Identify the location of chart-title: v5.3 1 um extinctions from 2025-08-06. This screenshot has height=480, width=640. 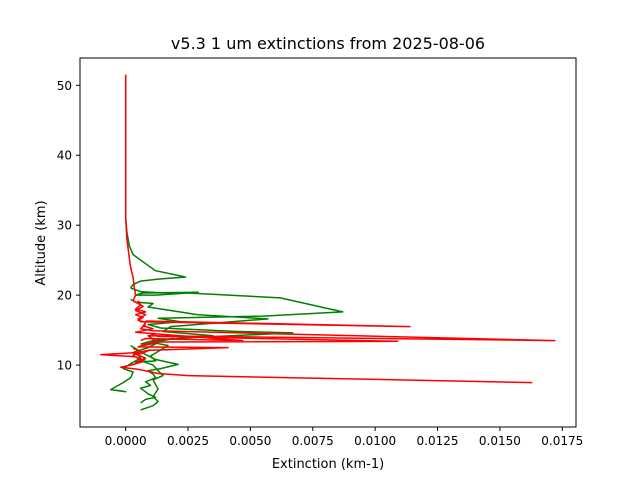
(328, 43).